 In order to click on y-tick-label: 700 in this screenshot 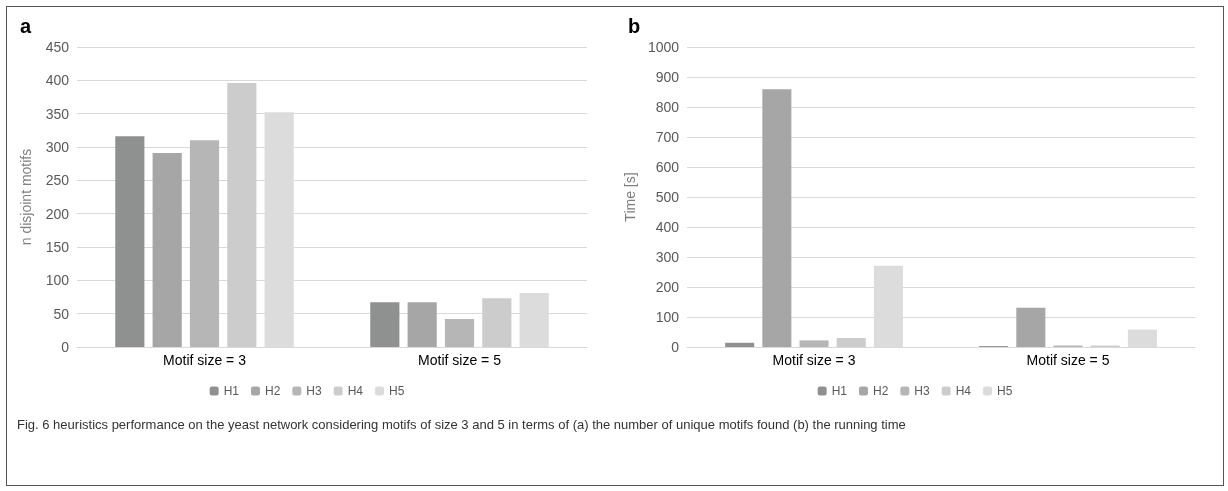, I will do `click(667, 137)`.